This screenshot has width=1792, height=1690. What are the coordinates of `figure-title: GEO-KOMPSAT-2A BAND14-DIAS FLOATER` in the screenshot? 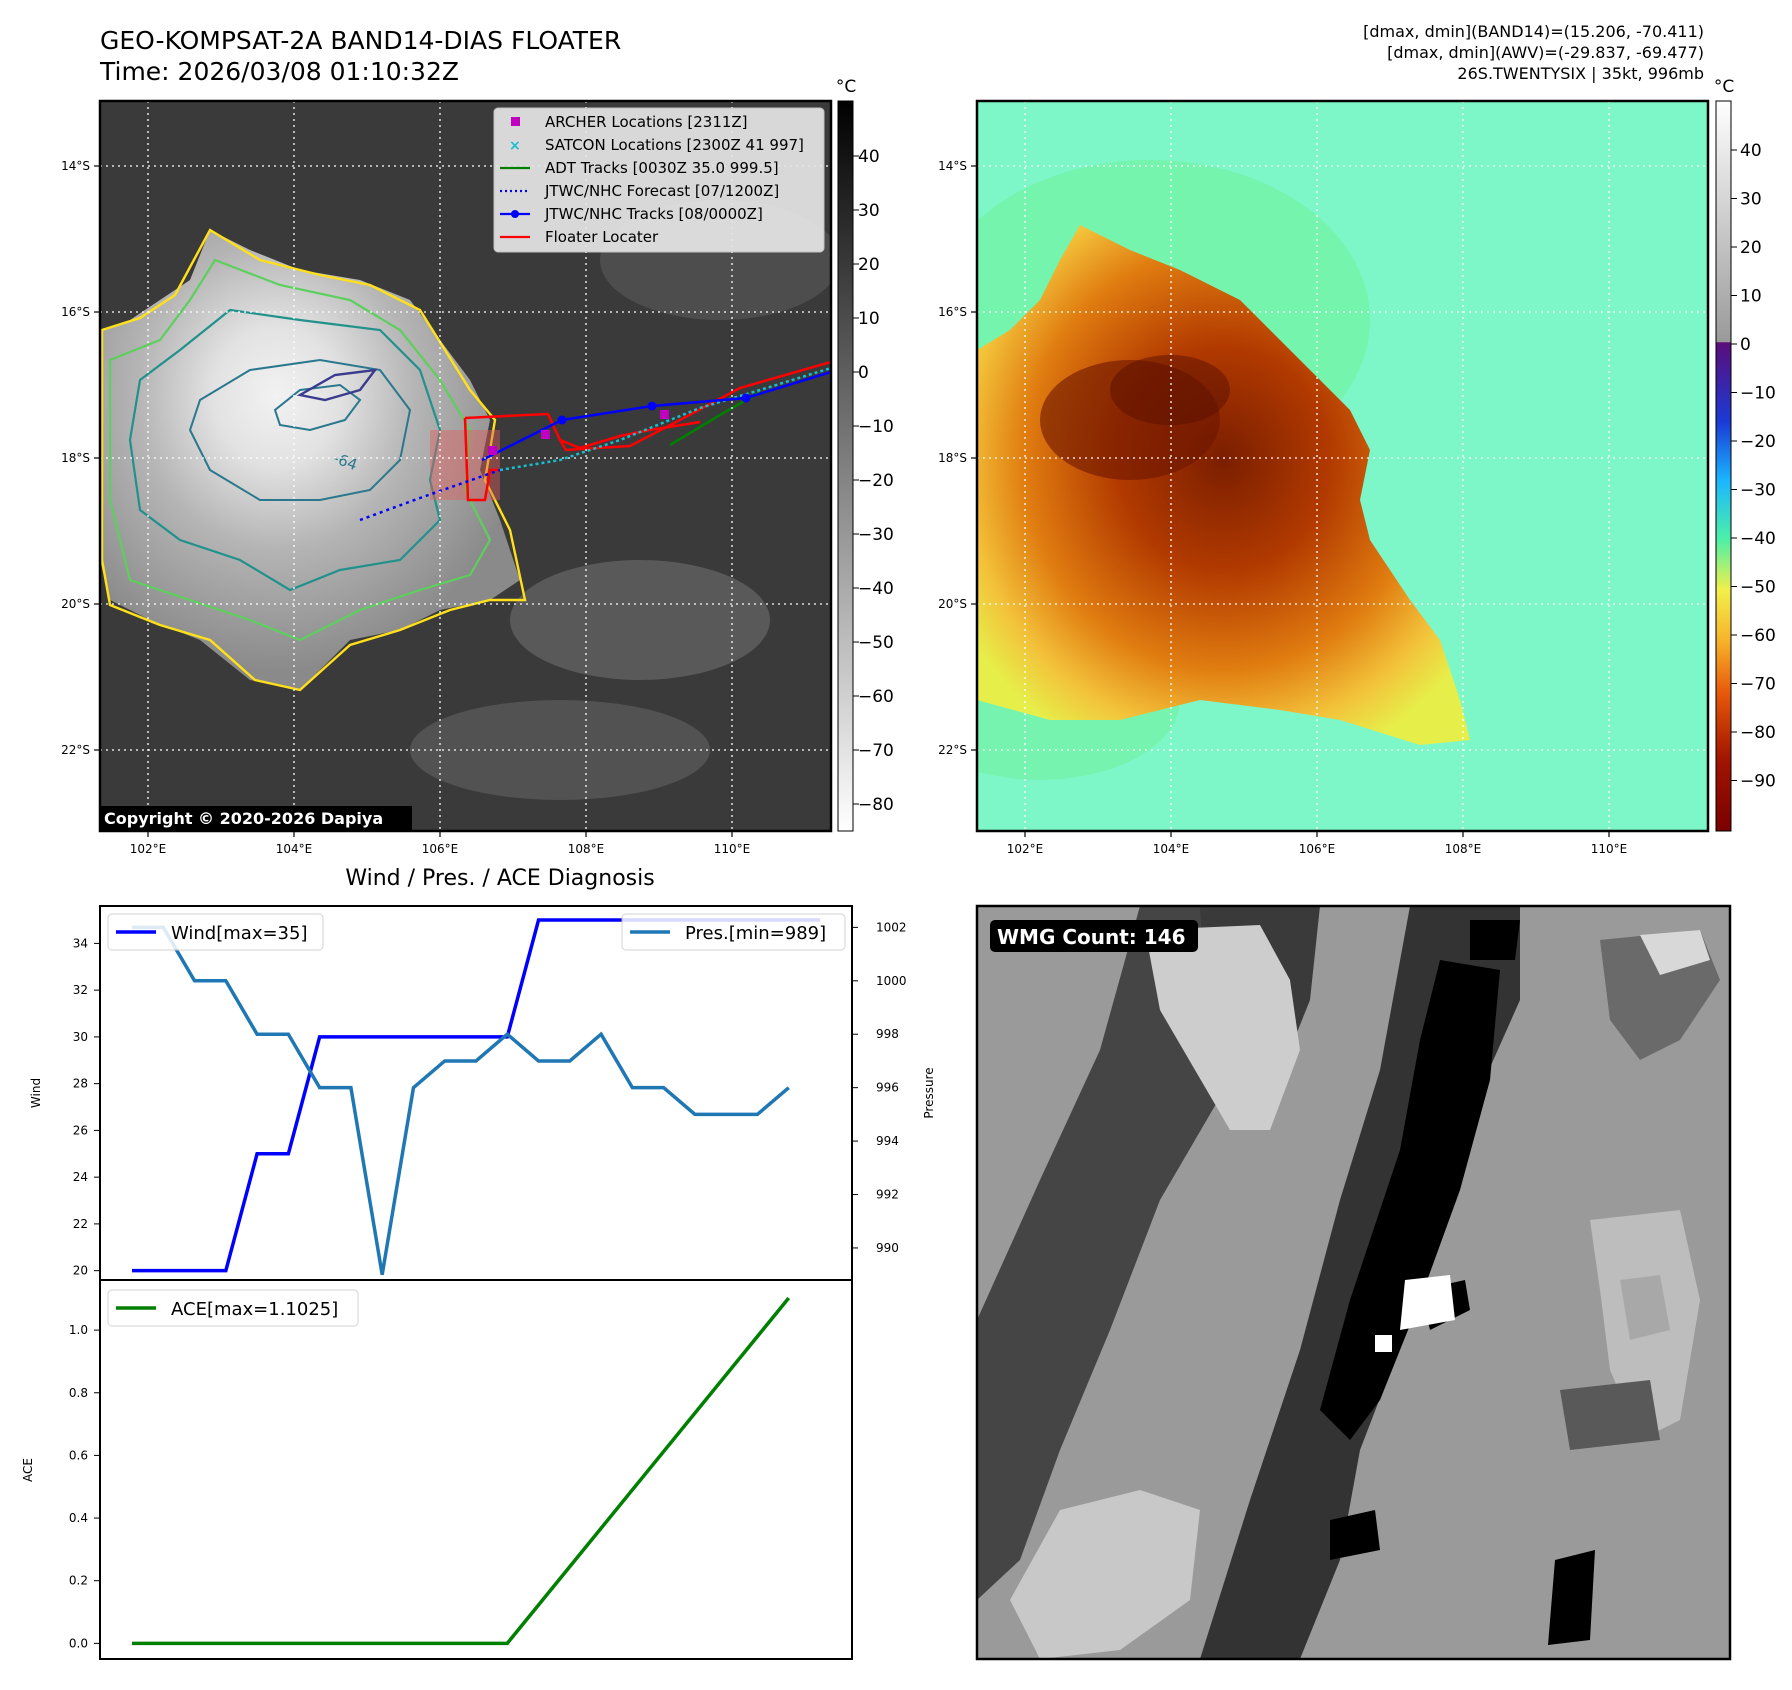 It's located at (361, 40).